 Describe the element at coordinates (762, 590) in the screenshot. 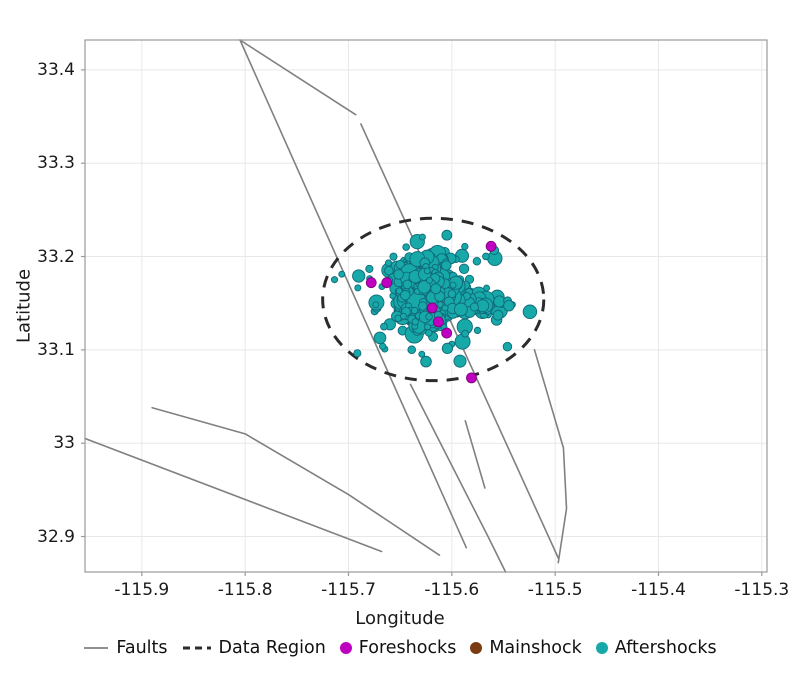

I see `x-tick-label: -115.3` at that location.